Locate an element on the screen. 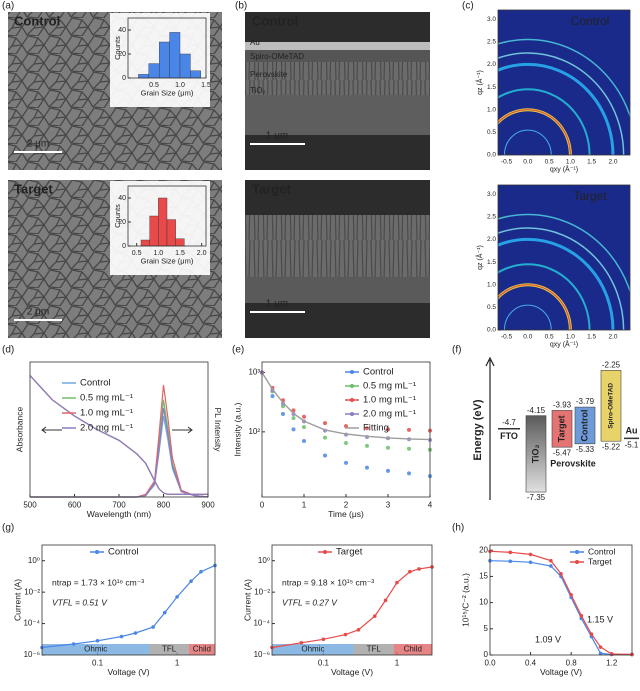  y-tick-label: 2.5 is located at coordinates (491, 216).